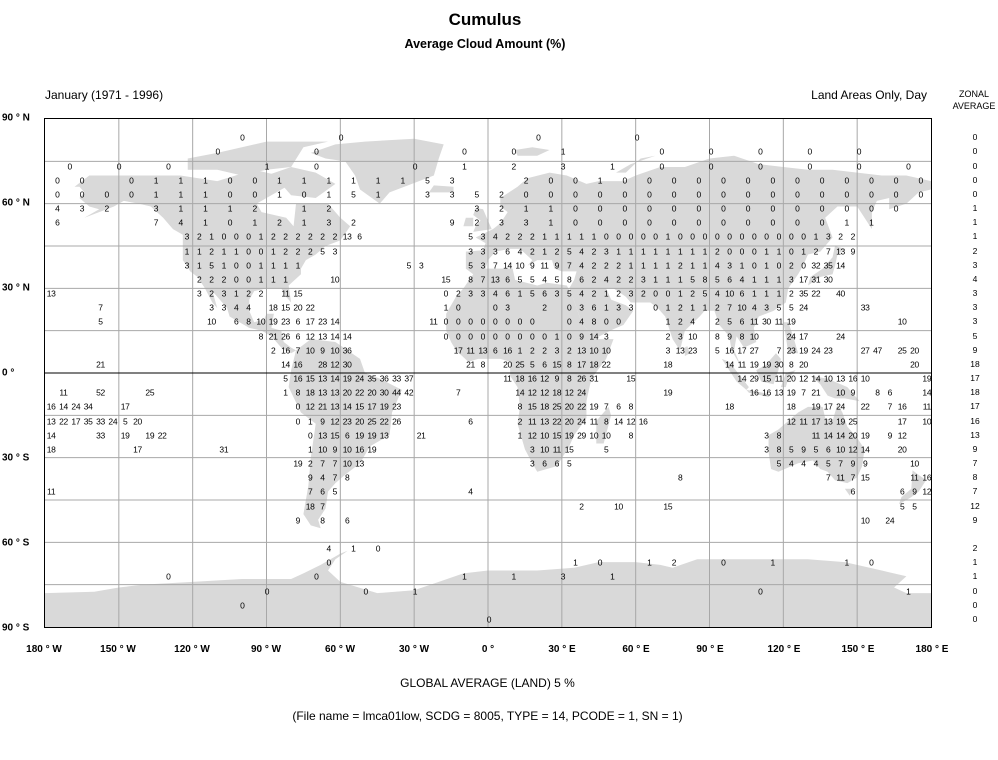 The height and width of the screenshot is (760, 998). I want to click on land-greenland, so click(377, 171).